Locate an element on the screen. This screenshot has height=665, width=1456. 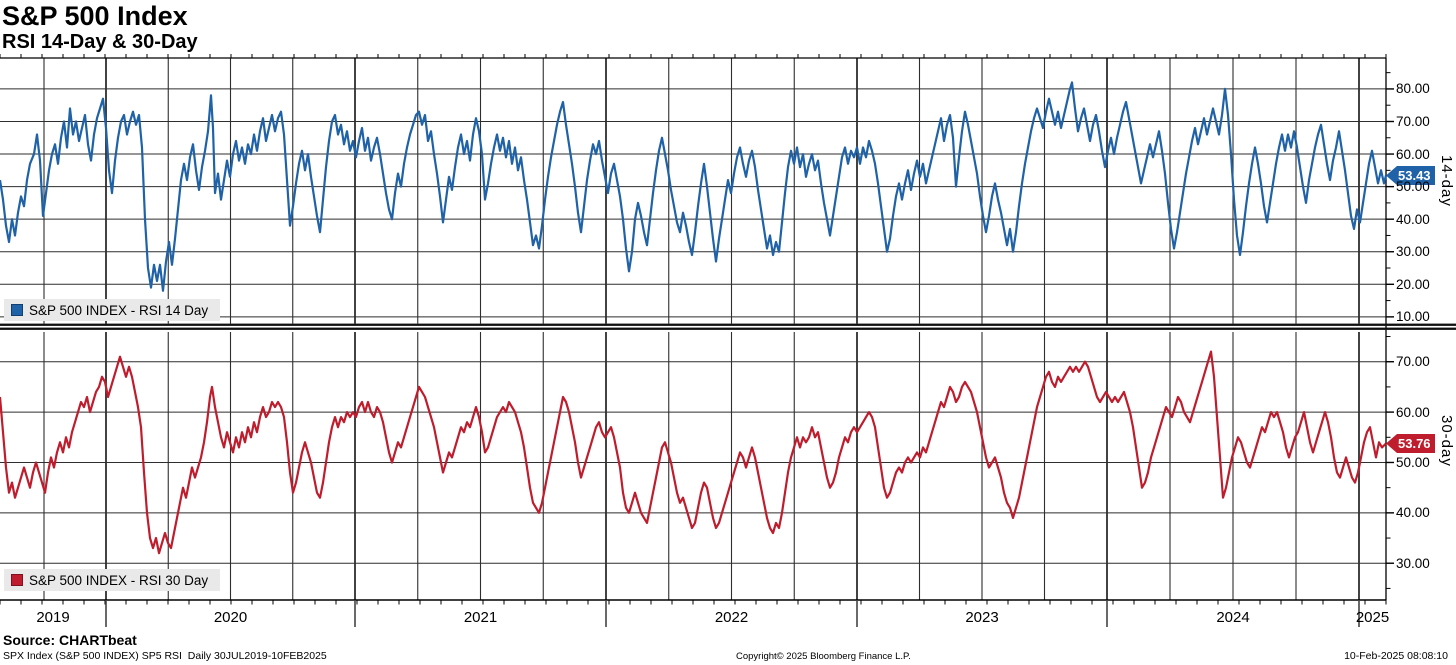
legend-label-rsi14: S&P 500 INDEX - RSI 14 Day is located at coordinates (119, 310).